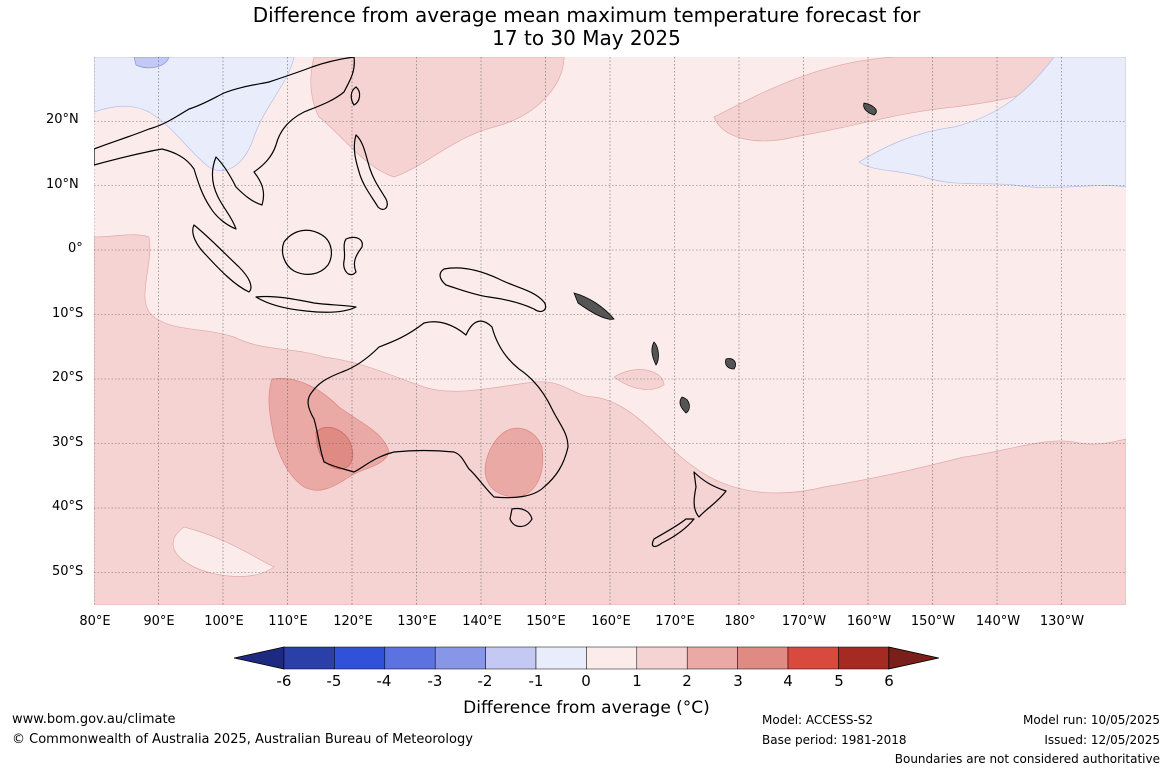 This screenshot has width=1173, height=770. What do you see at coordinates (586, 708) in the screenshot?
I see `colorbar-label: Difference from average (°C)` at bounding box center [586, 708].